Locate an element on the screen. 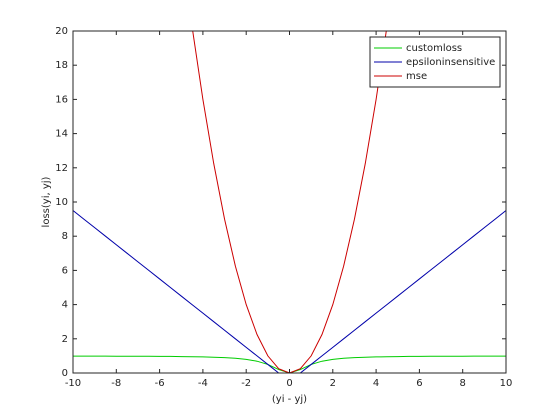 This screenshot has height=420, width=560. y-tick-label: 6 is located at coordinates (65, 270).